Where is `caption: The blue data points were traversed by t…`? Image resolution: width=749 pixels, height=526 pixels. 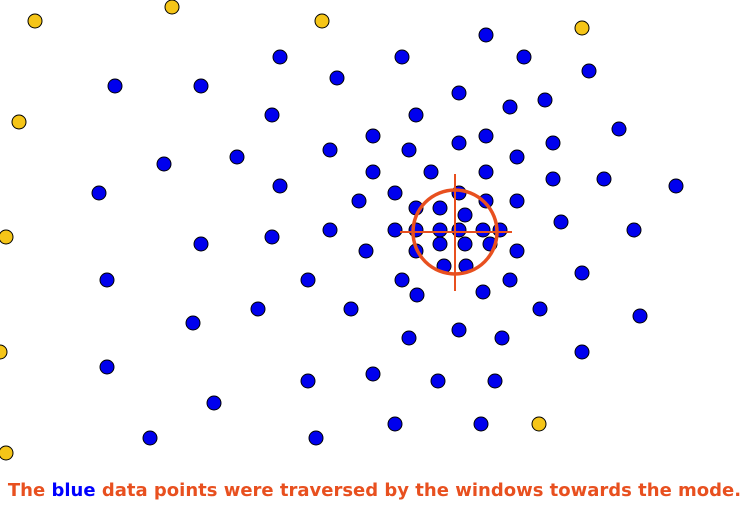
caption: The blue data points were traversed by t… is located at coordinates (374, 490).